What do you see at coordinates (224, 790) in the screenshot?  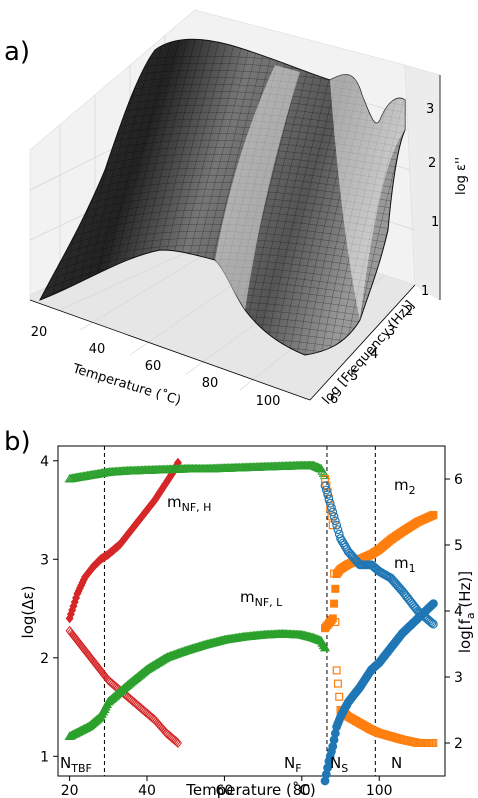 I see `x-tick-label: 60` at bounding box center [224, 790].